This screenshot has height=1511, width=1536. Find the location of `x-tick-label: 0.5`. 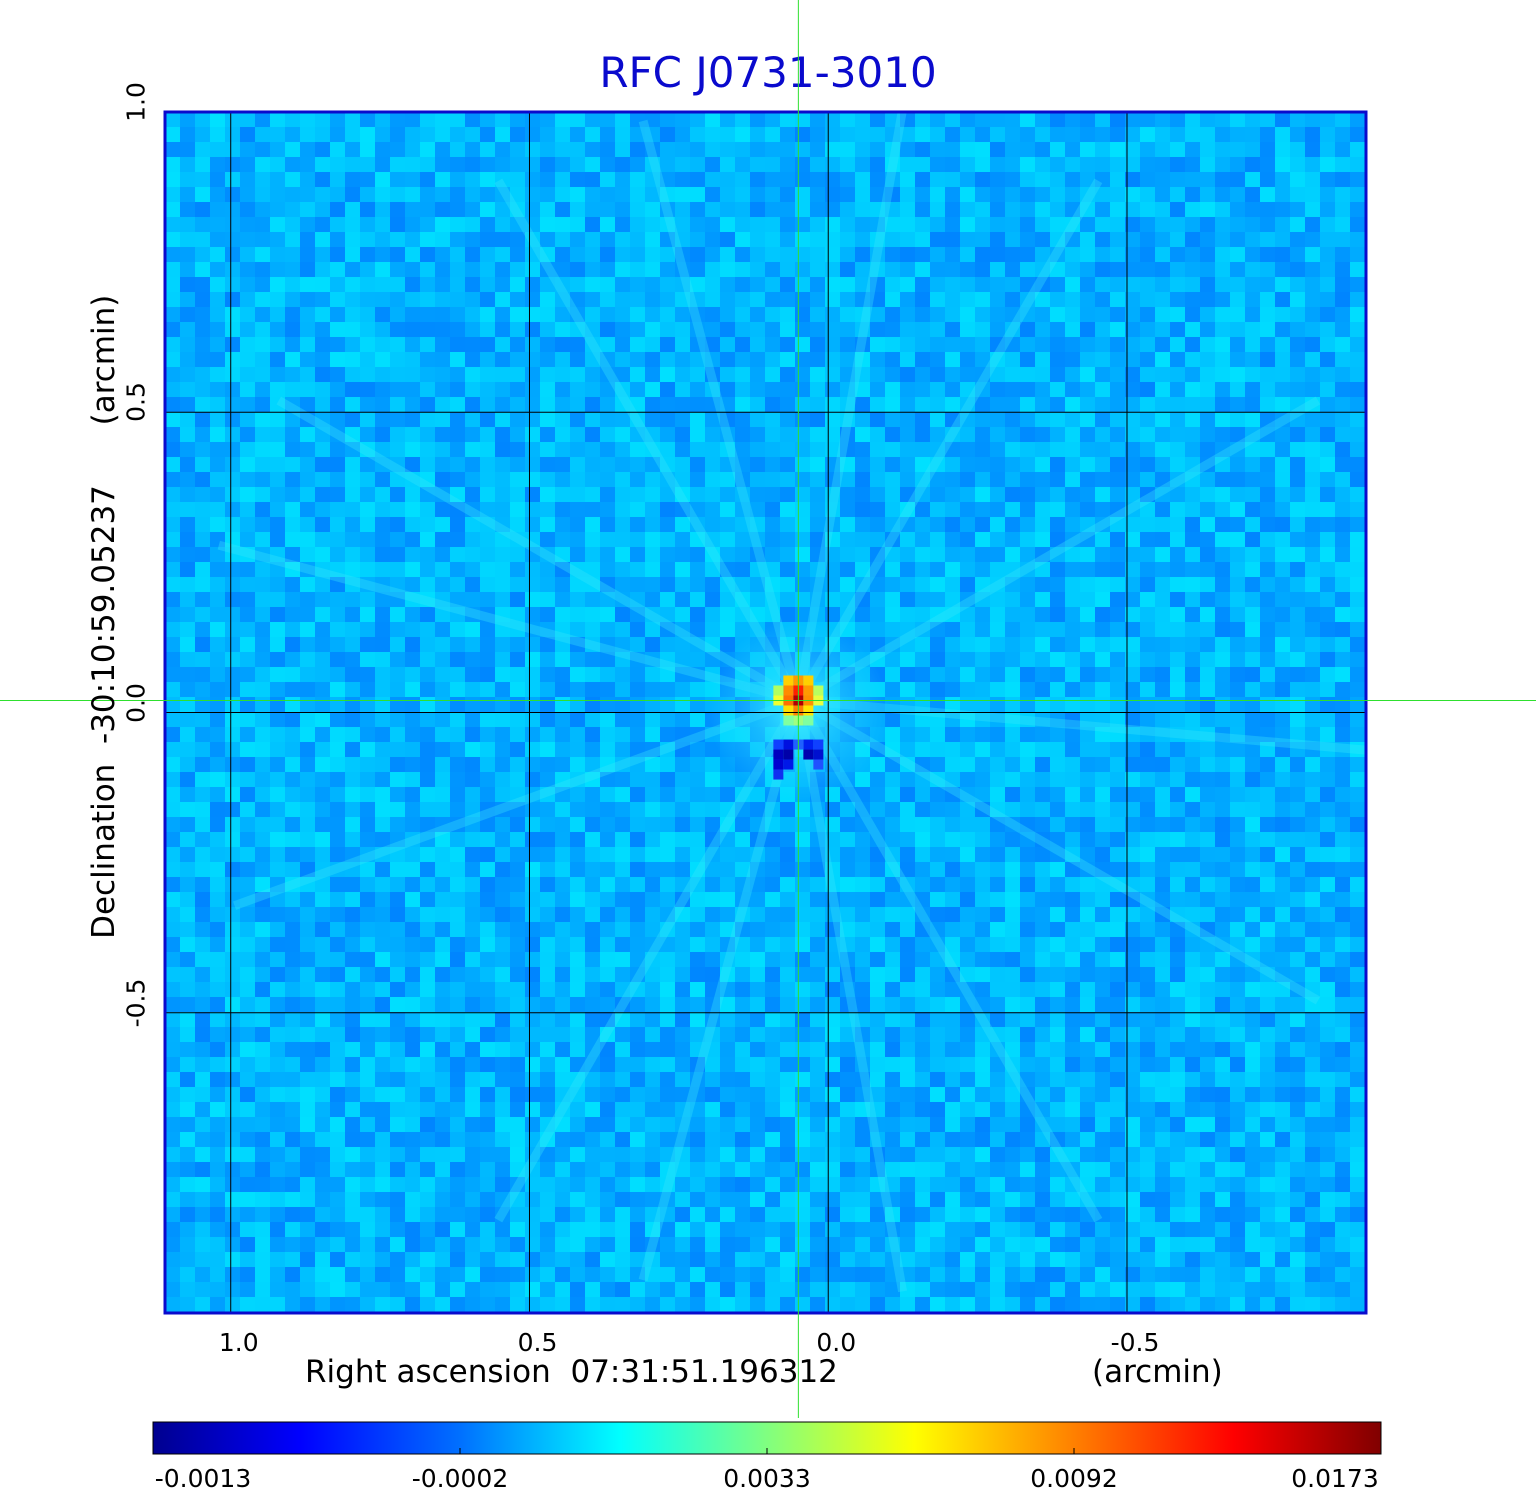

x-tick-label: 0.5 is located at coordinates (537, 1342).